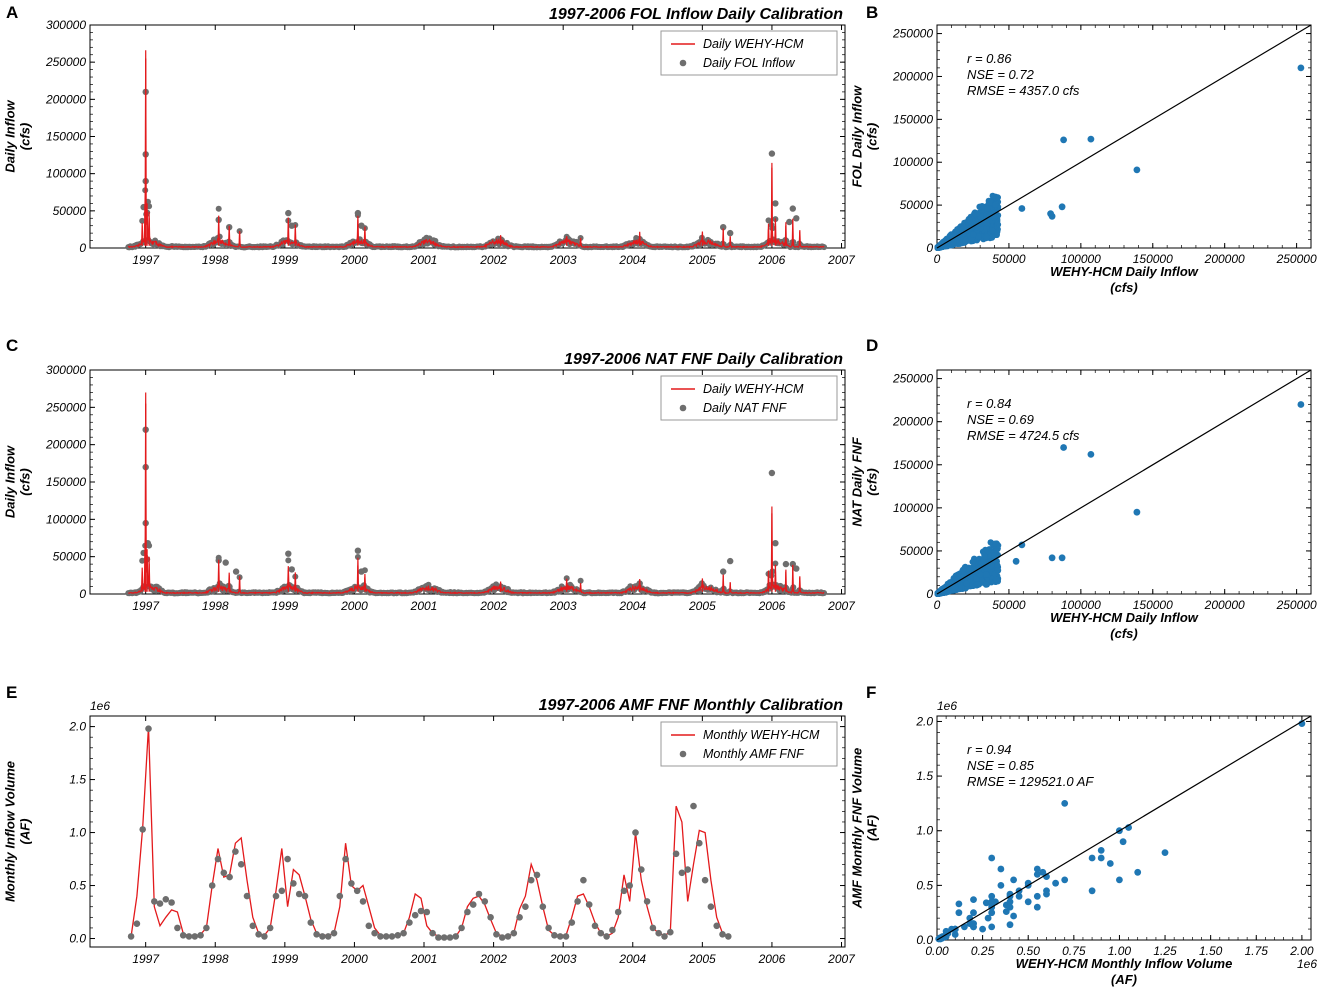 The width and height of the screenshot is (1325, 993). What do you see at coordinates (753, 44) in the screenshot?
I see `legend-line-label: Daily WEHY-HCM` at bounding box center [753, 44].